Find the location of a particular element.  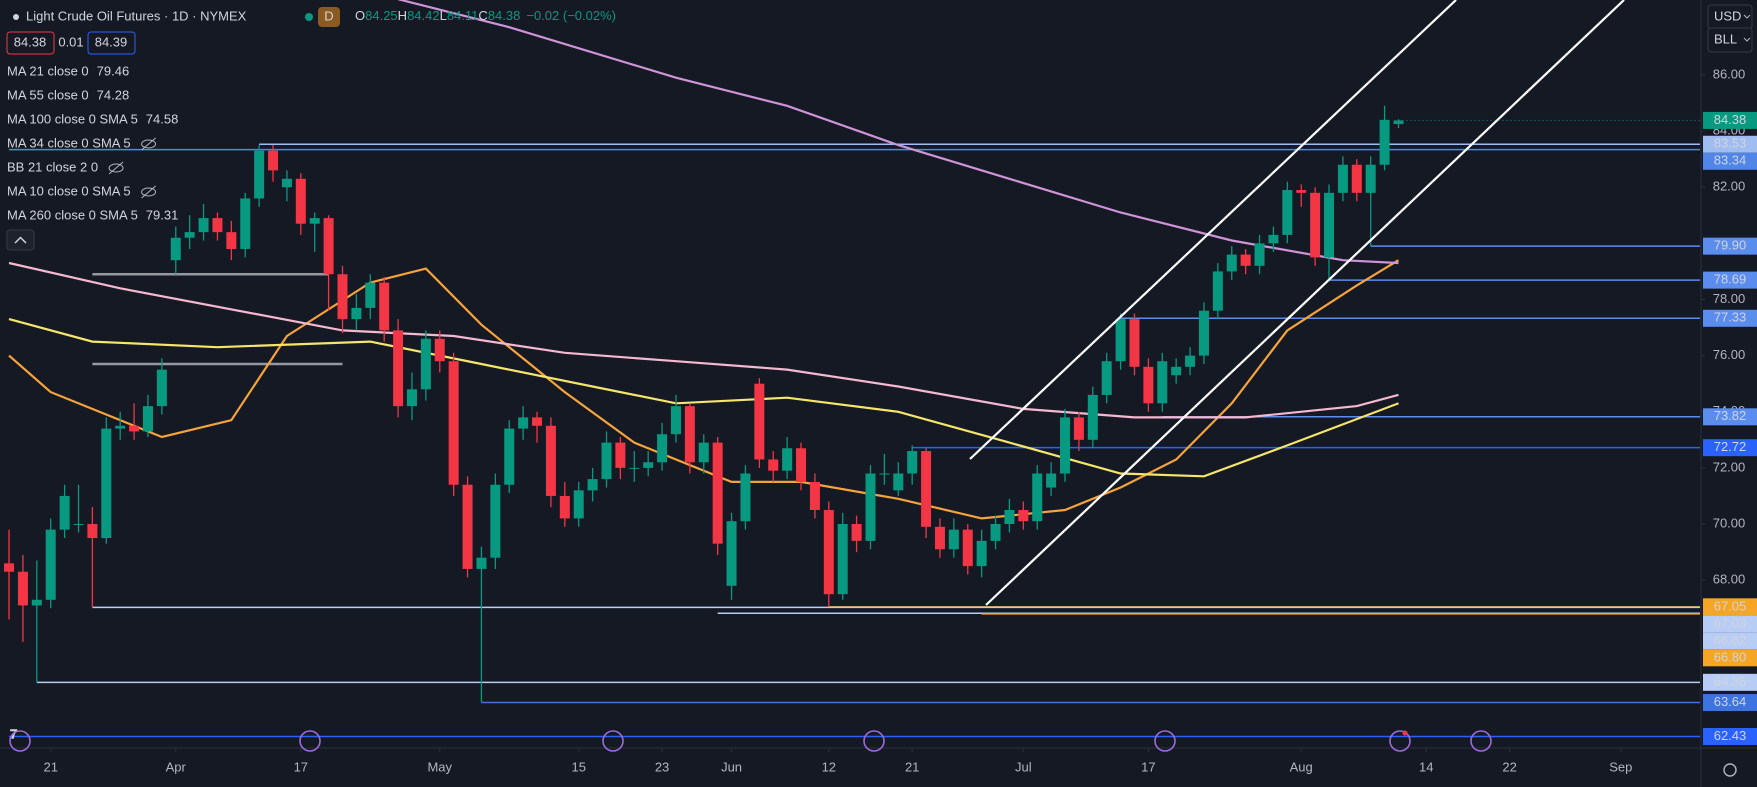

unit-box is located at coordinates (1730, 40).